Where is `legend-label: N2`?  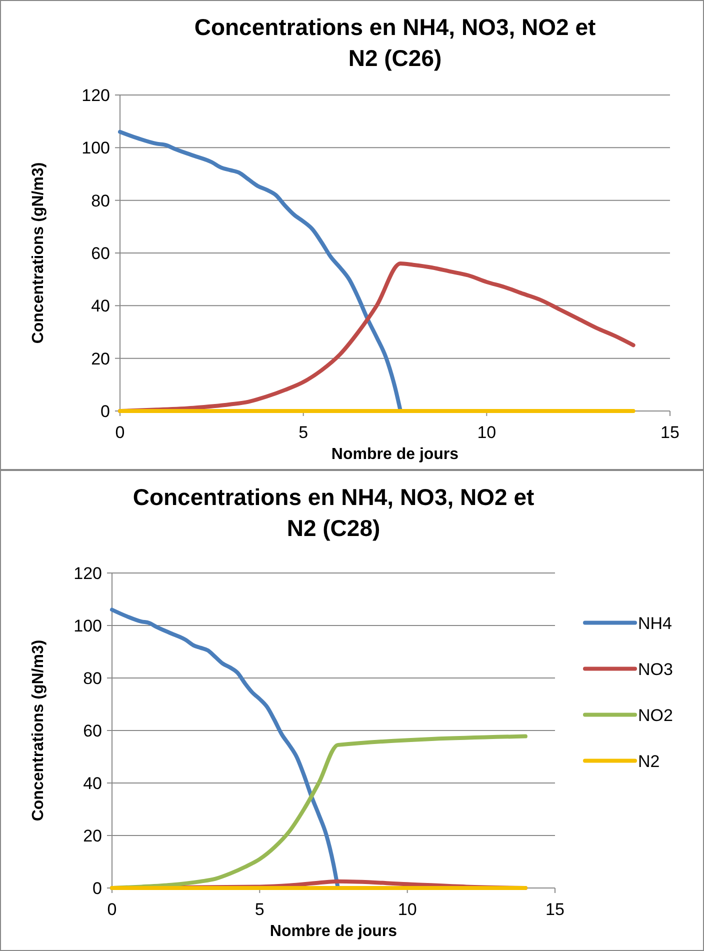 legend-label: N2 is located at coordinates (649, 761).